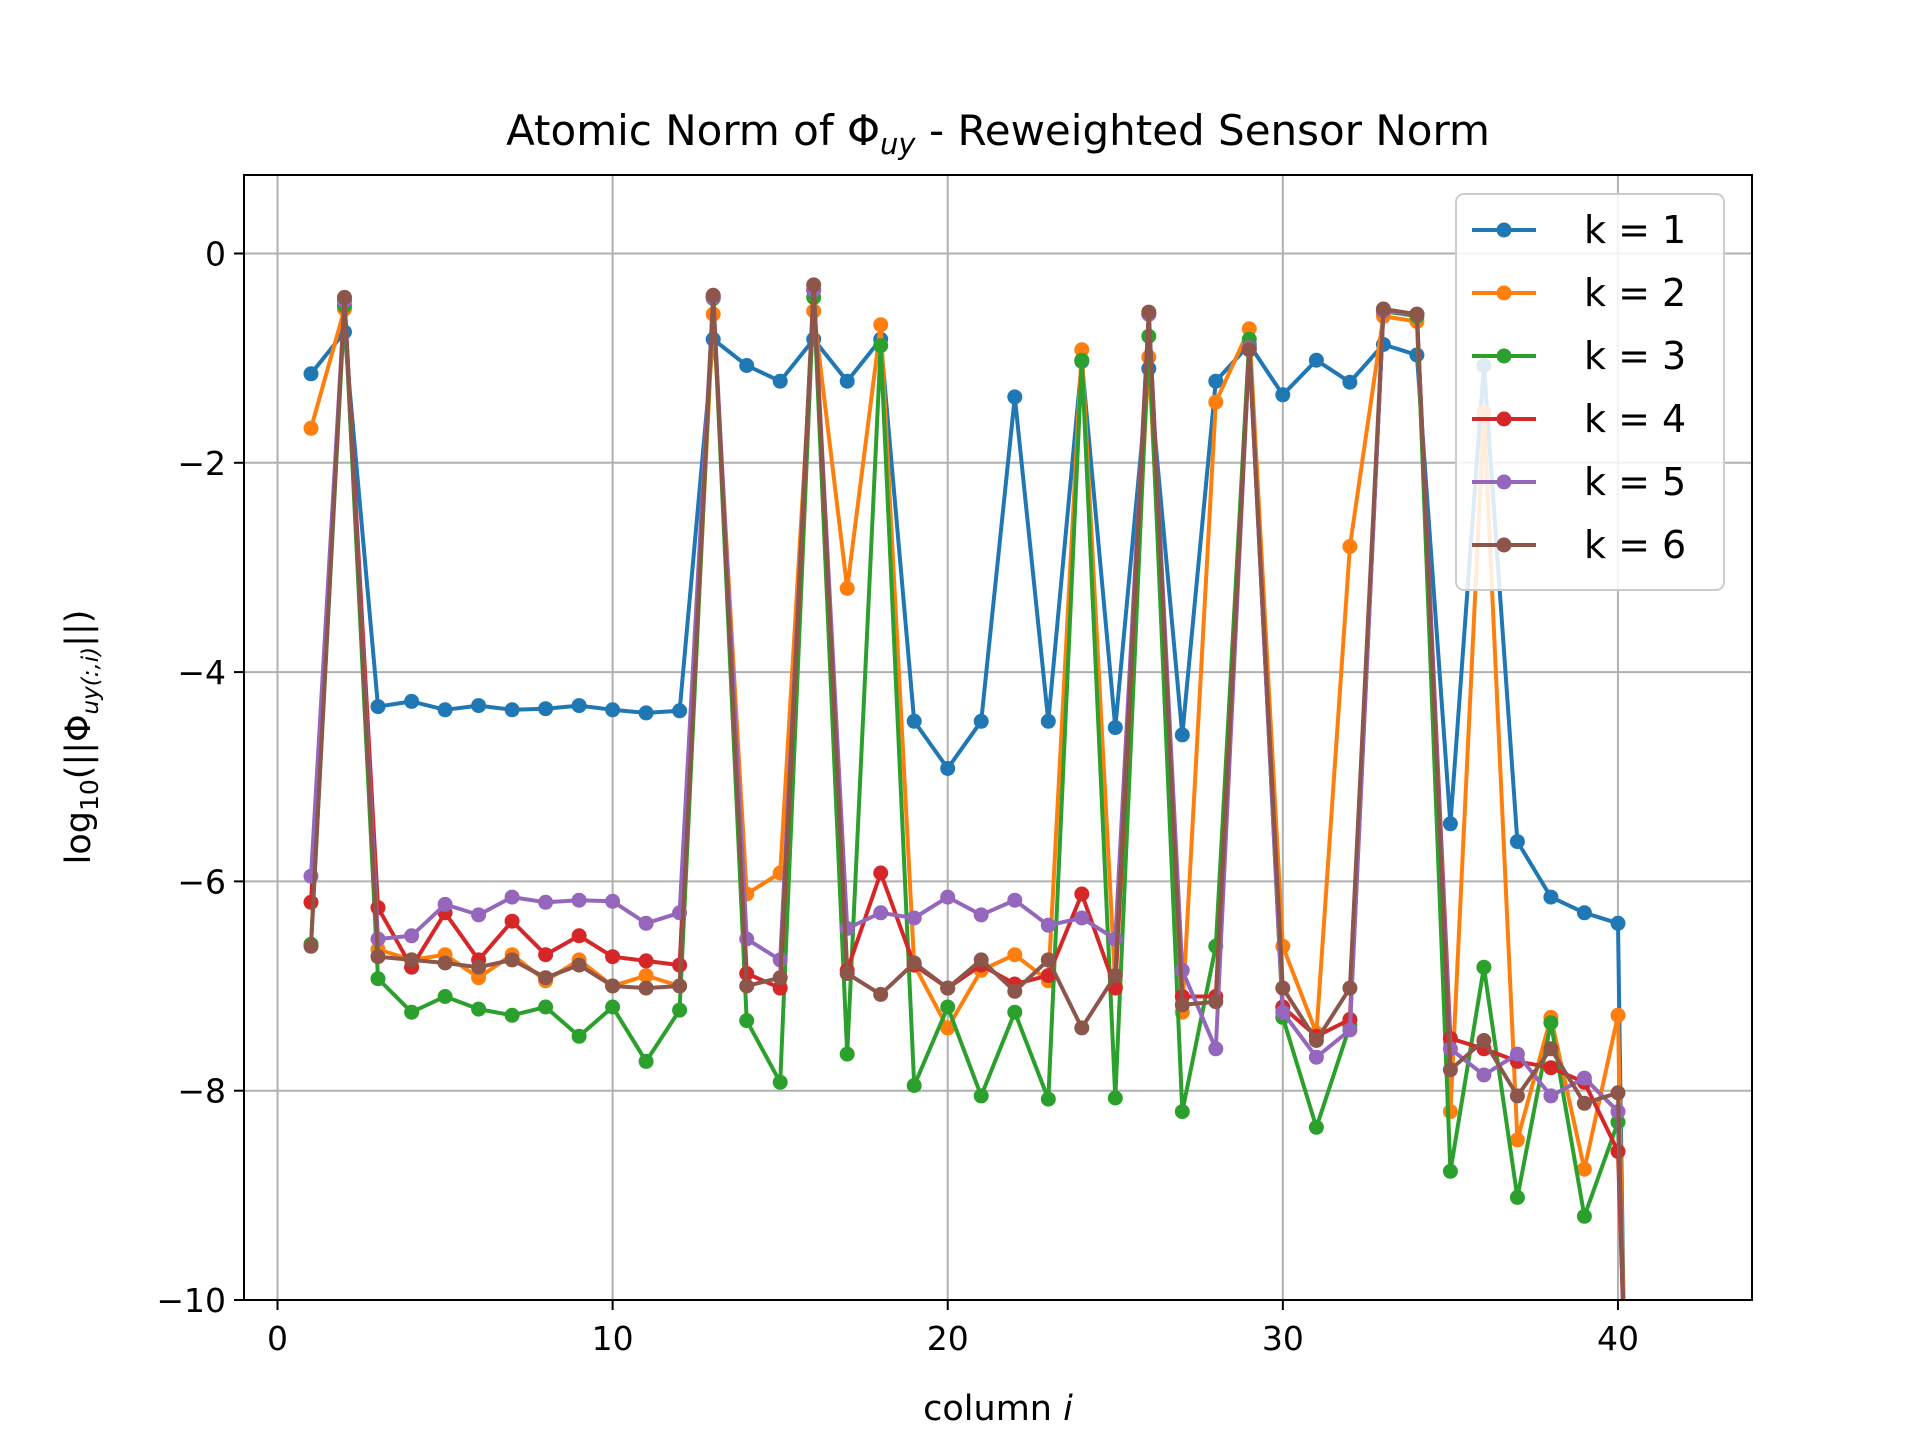 This screenshot has width=1920, height=1440. What do you see at coordinates (998, 1409) in the screenshot?
I see `x-axis-label: column i` at bounding box center [998, 1409].